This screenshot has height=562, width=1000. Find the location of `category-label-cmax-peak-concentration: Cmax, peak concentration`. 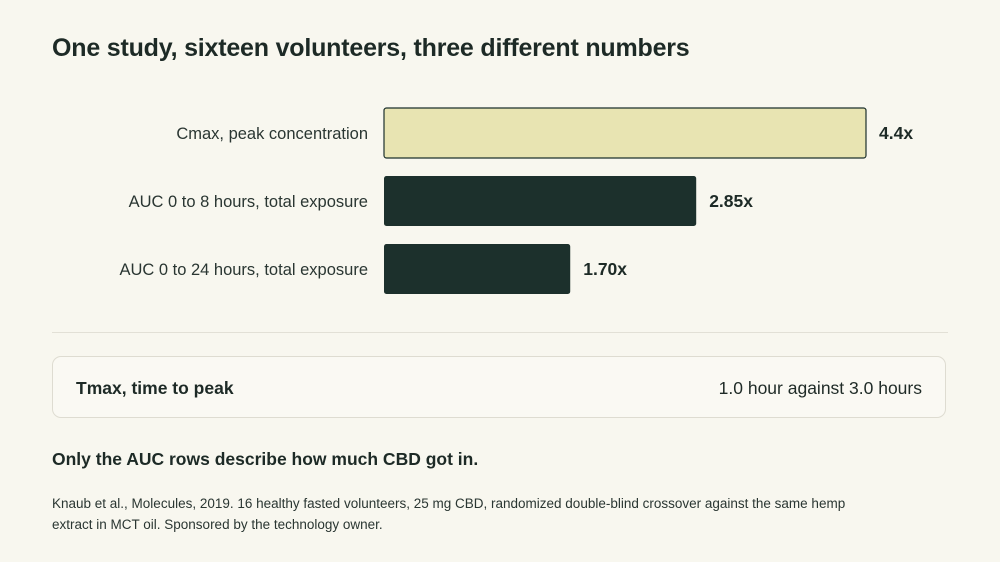

category-label-cmax-peak-concentration: Cmax, peak concentration is located at coordinates (272, 134).